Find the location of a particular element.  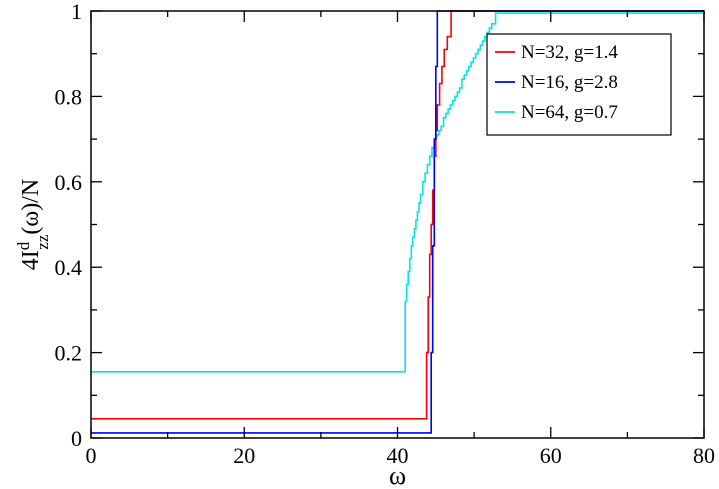

x-tick-label: 0 is located at coordinates (91, 455).